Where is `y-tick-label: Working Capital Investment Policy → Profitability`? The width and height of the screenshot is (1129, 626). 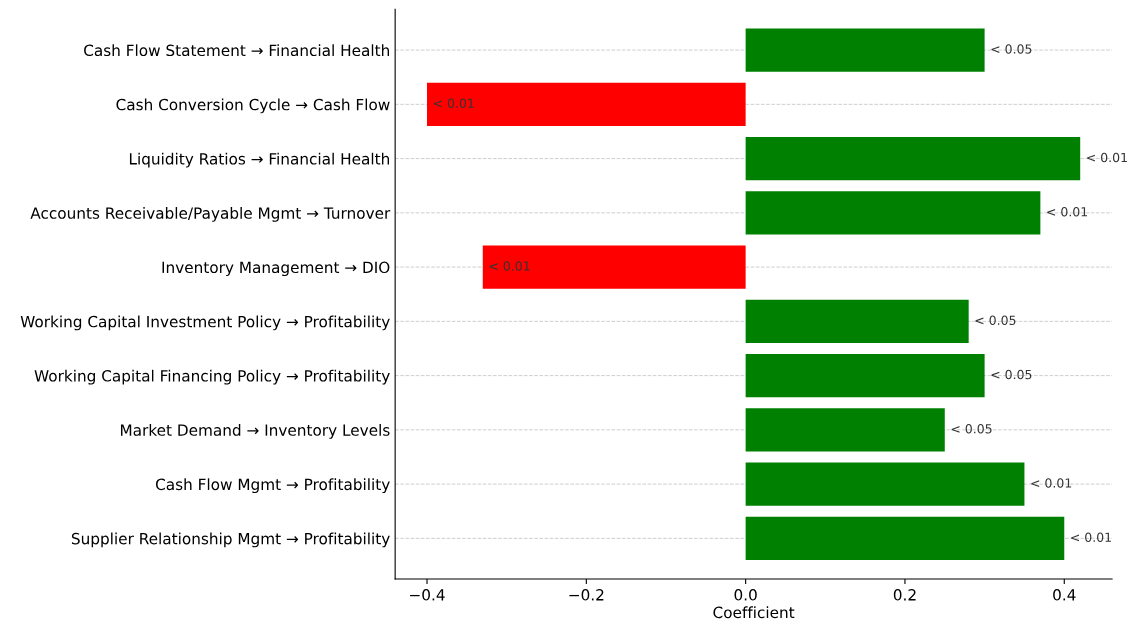
y-tick-label: Working Capital Investment Policy → Profitability is located at coordinates (205, 323).